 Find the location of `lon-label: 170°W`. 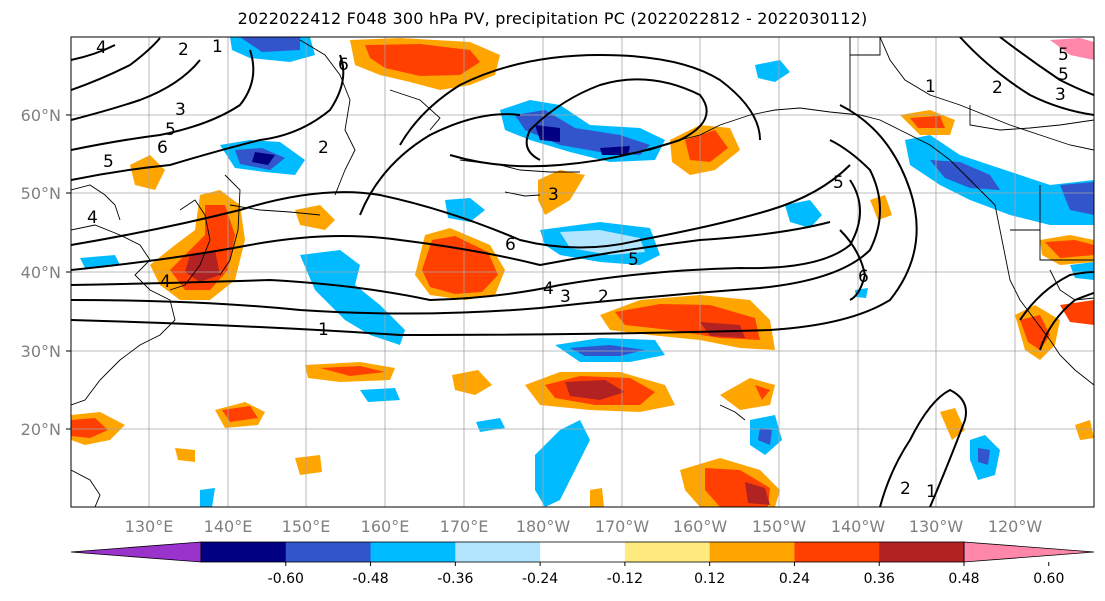

lon-label: 170°W is located at coordinates (622, 526).